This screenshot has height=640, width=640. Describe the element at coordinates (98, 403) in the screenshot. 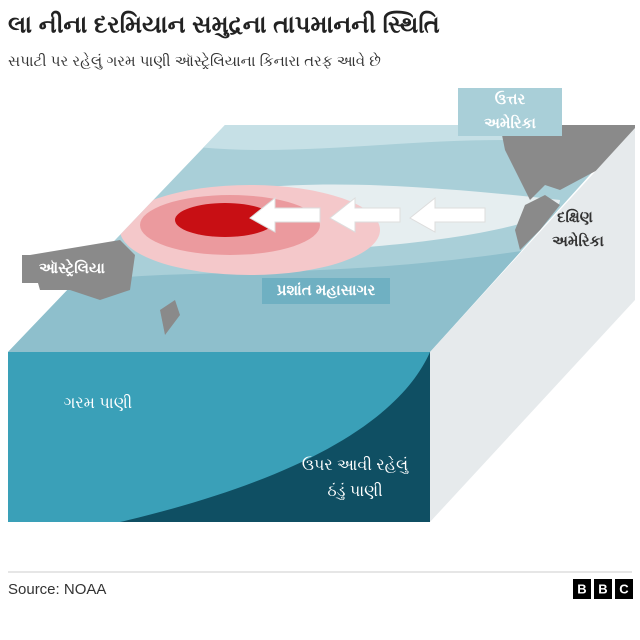

I see `label-warm-water: ગરમ પાણી` at that location.